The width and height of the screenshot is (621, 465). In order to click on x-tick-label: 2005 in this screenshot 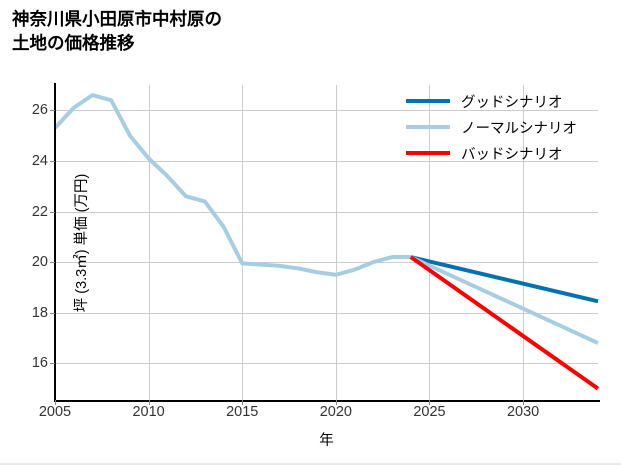, I will do `click(55, 412)`.